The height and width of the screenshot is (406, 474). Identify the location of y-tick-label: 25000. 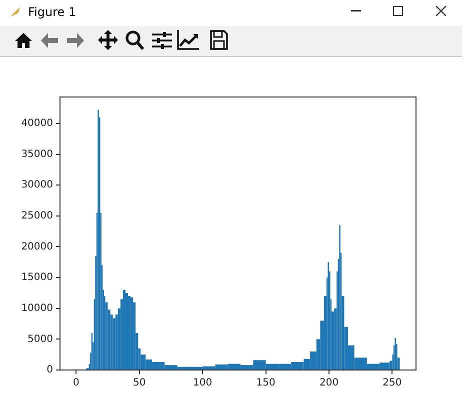
(37, 216).